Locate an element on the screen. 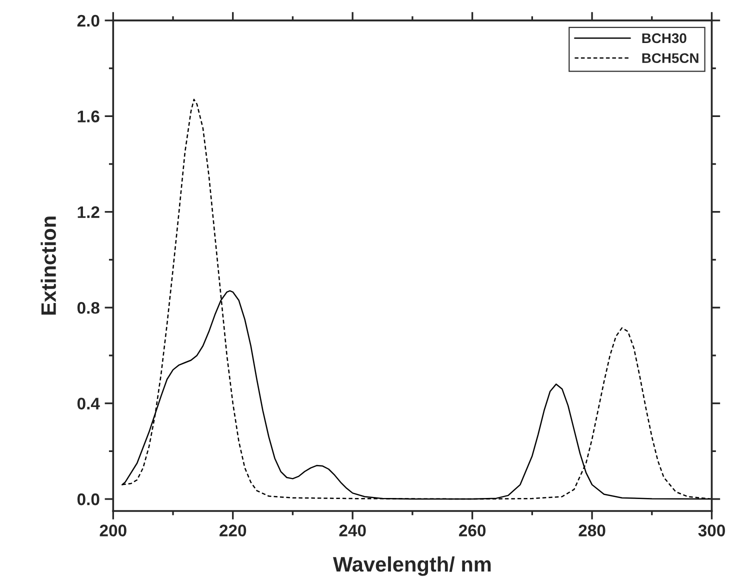 This screenshot has width=730, height=584. x-tick-label: 200 is located at coordinates (113, 530).